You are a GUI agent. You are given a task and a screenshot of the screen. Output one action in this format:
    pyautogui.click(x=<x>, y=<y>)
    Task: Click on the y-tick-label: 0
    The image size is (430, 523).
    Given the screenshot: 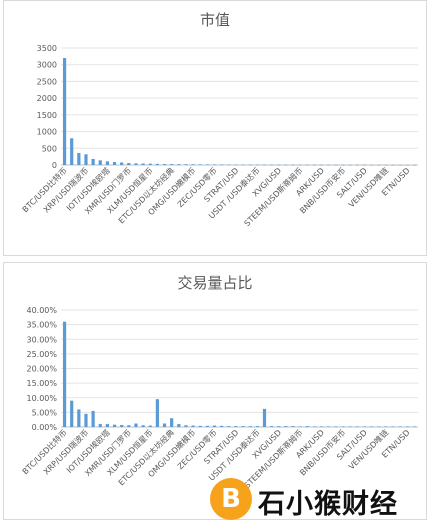 What is the action you would take?
    pyautogui.click(x=54, y=165)
    